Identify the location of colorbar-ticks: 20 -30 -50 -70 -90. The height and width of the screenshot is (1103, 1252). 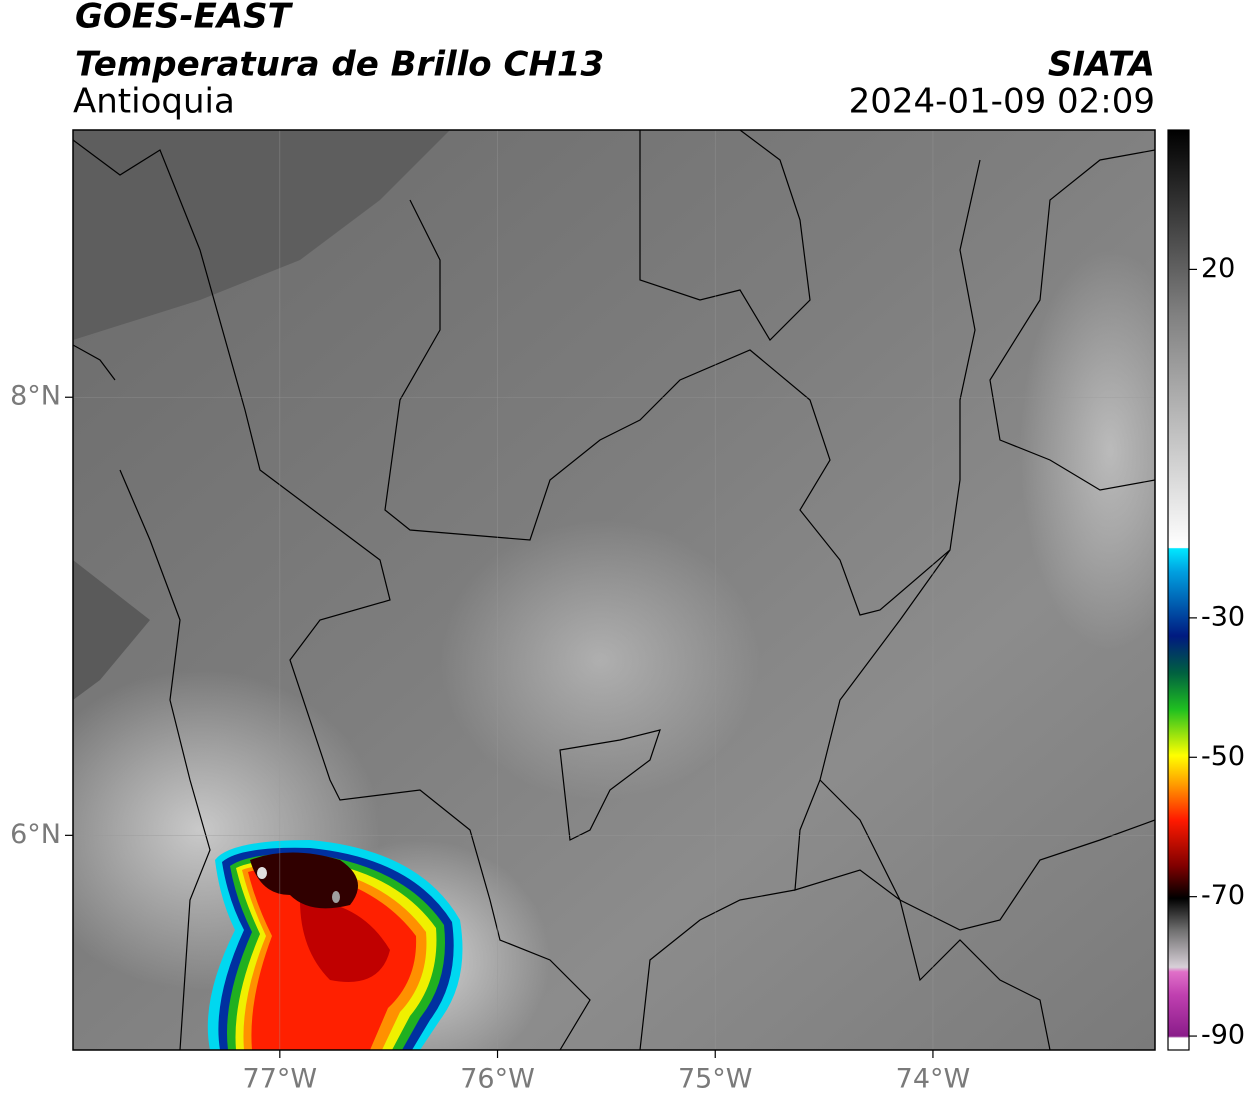
(1217, 652).